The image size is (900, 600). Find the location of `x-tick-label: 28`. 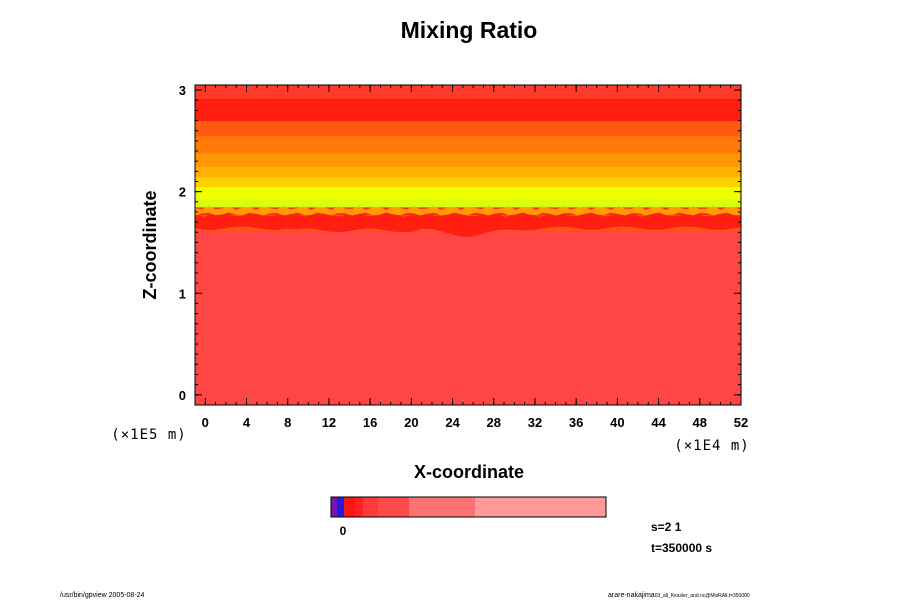

x-tick-label: 28 is located at coordinates (494, 422).